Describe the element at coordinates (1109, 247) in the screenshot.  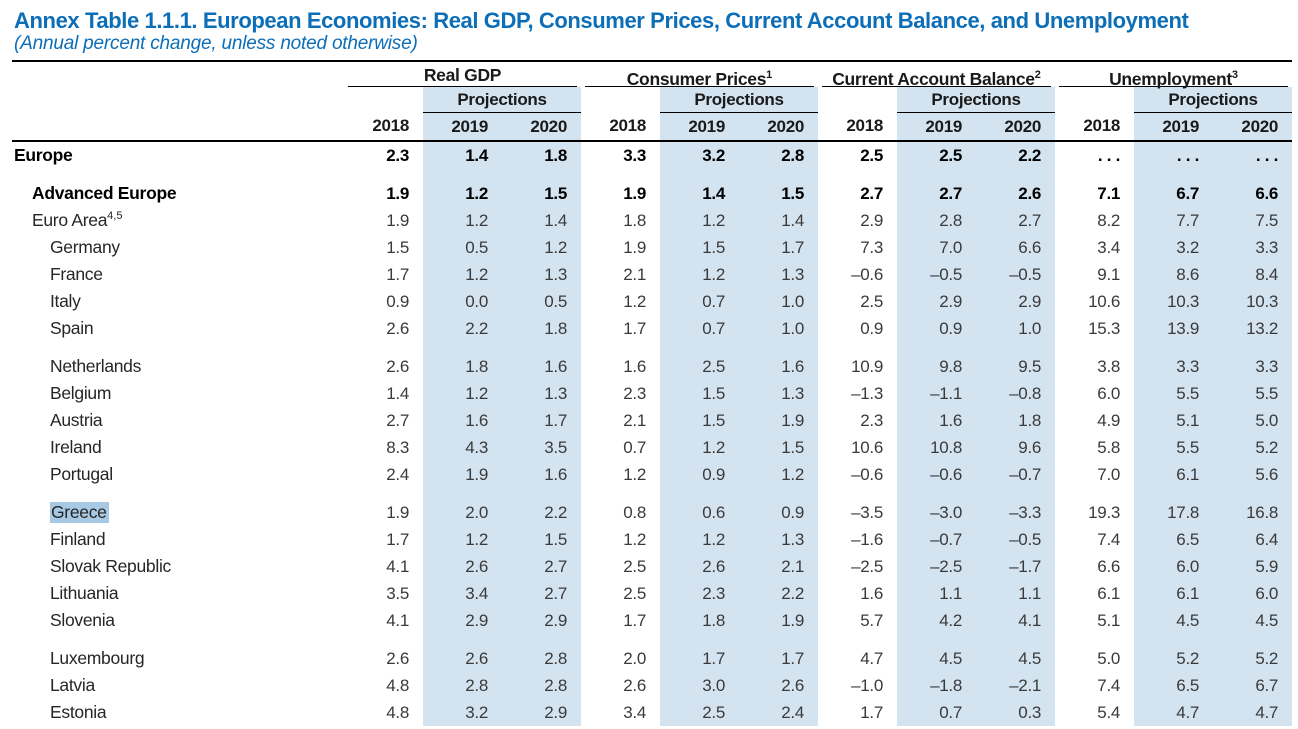
I see `cell: 3.4` at that location.